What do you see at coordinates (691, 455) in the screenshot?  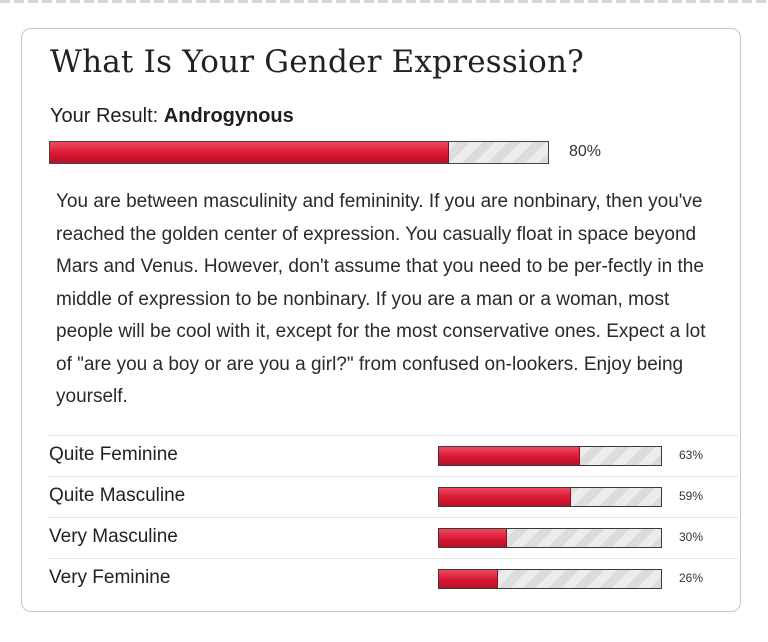 I see `result-row-percent: 63%` at bounding box center [691, 455].